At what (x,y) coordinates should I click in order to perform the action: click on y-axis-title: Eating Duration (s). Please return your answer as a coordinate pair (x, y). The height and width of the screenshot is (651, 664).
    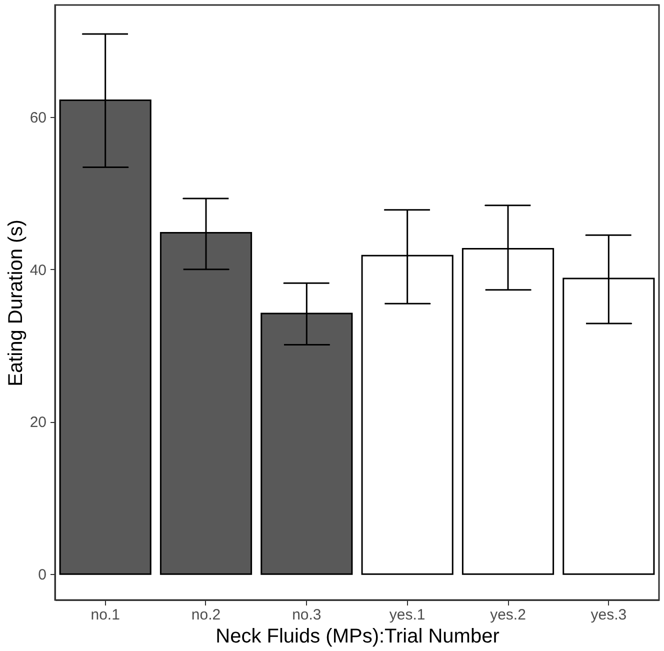
    Looking at the image, I should click on (15, 303).